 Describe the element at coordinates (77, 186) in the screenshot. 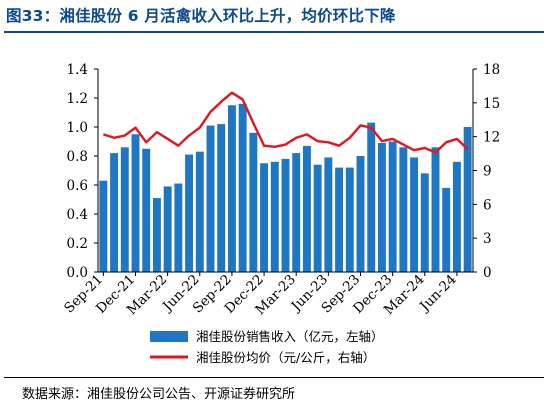

I see `left-tick-label-3: 0.6` at that location.